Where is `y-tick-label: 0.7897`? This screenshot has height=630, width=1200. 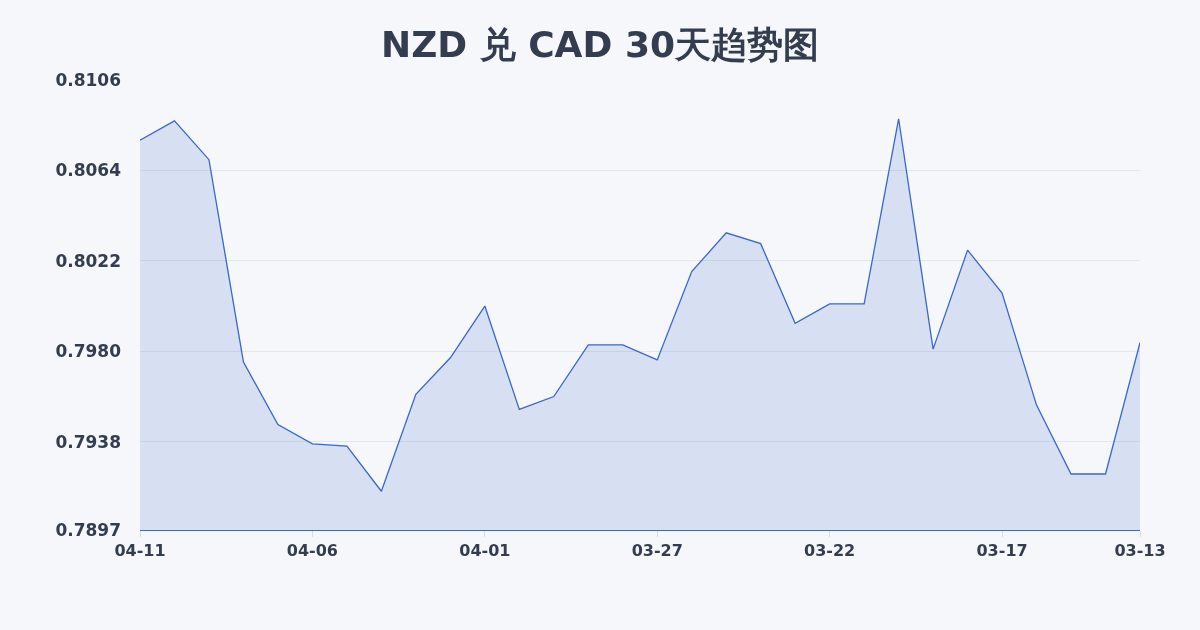
y-tick-label: 0.7897 is located at coordinates (88, 529).